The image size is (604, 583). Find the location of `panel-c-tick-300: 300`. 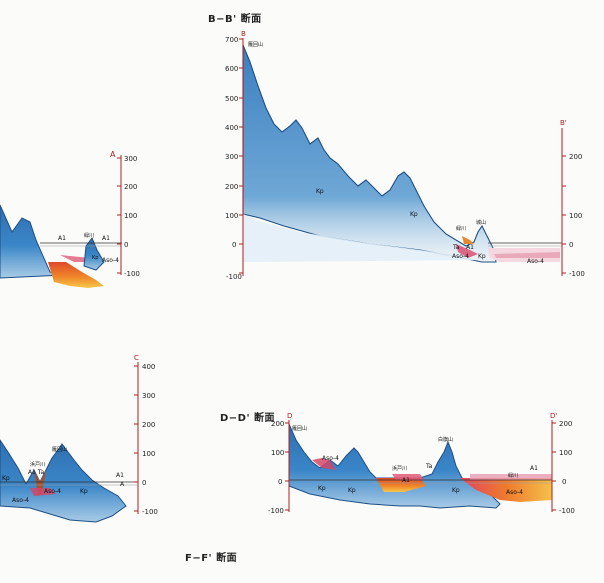

panel-c-tick-300: 300 is located at coordinates (148, 396).